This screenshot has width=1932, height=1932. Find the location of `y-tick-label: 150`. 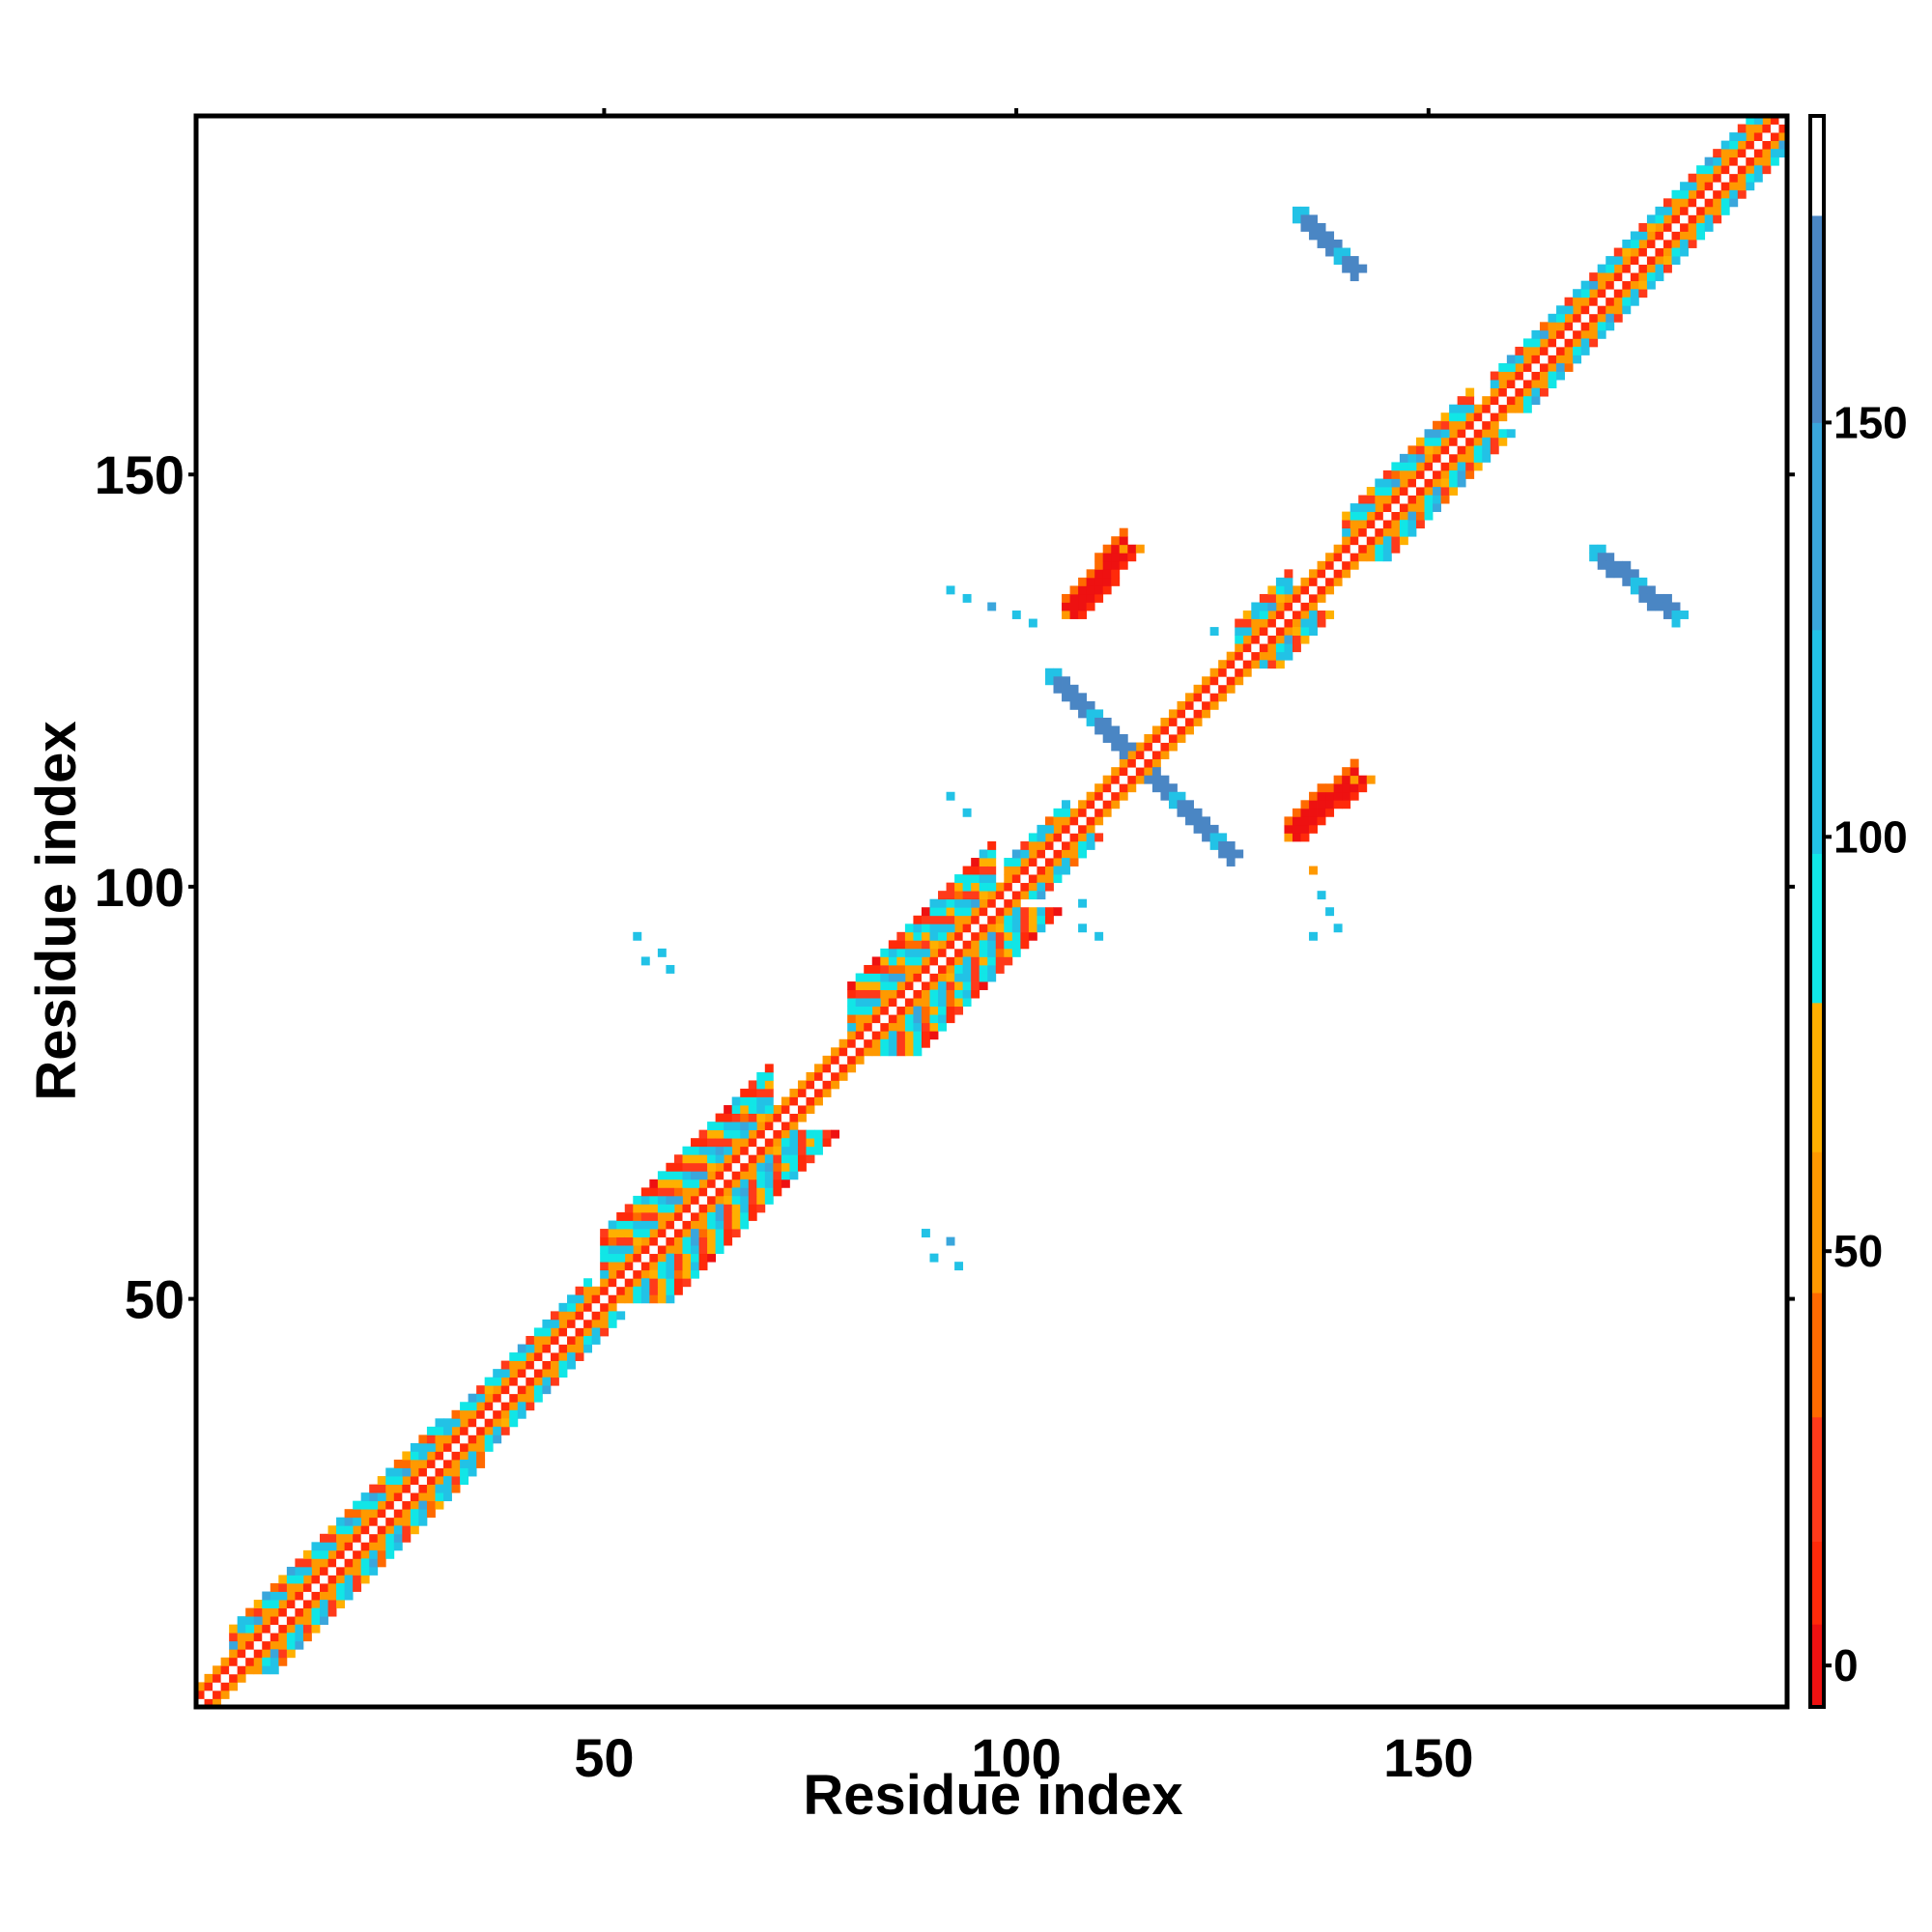

y-tick-label: 150 is located at coordinates (140, 474).